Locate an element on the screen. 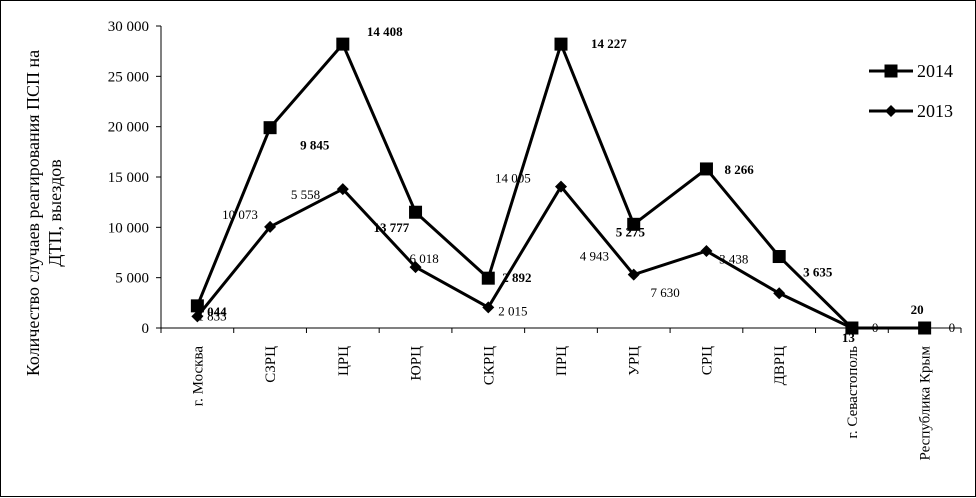  data-label-2013: 3 438 is located at coordinates (733, 258).